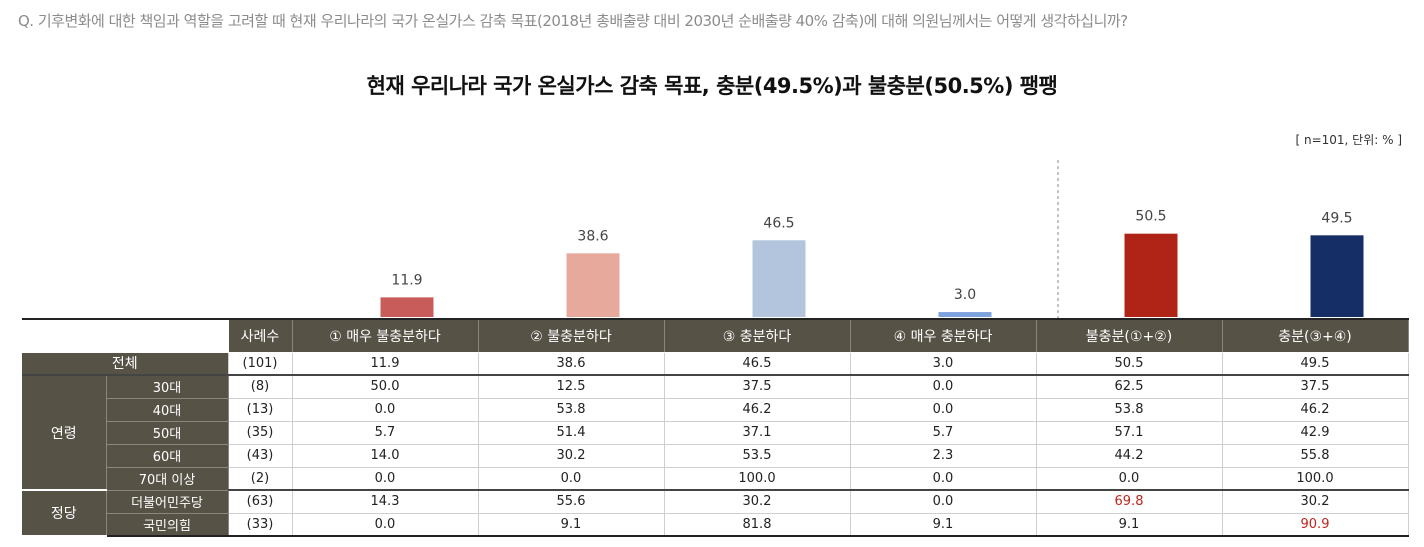  Describe the element at coordinates (1336, 218) in the screenshot. I see `bar-value-label-6: 49.5` at that location.